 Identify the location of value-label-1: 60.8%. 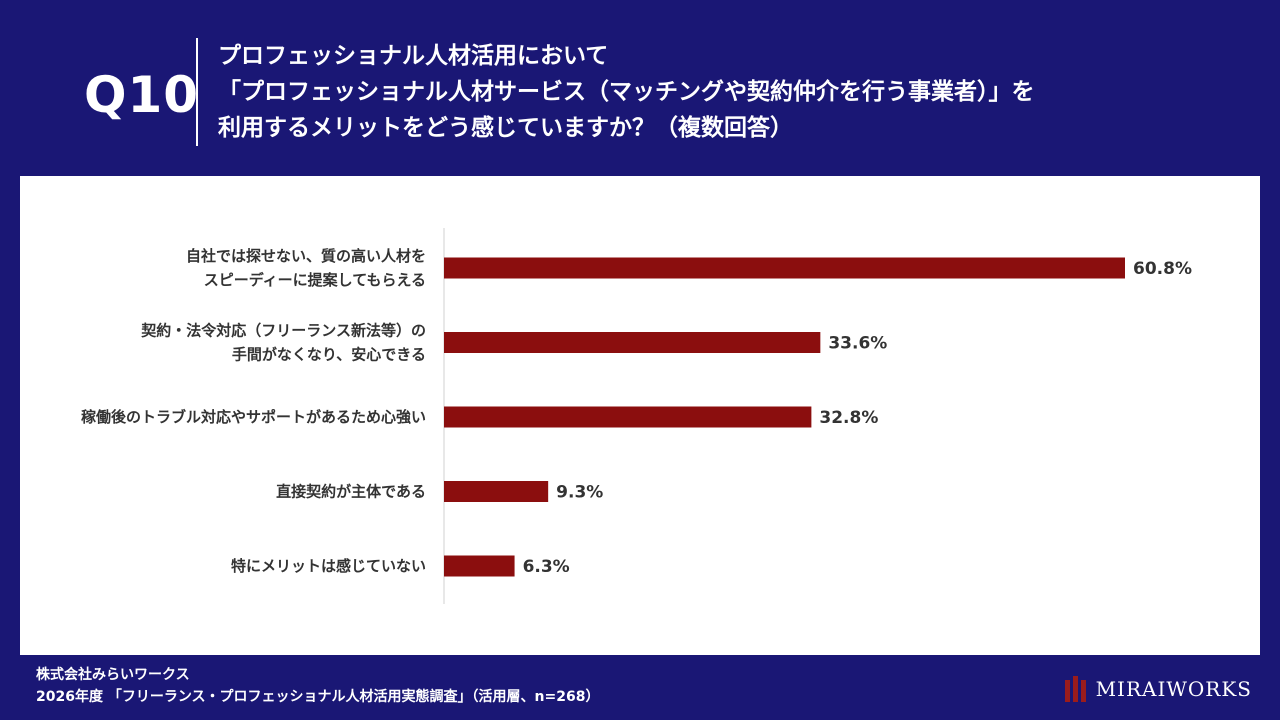
(1162, 269).